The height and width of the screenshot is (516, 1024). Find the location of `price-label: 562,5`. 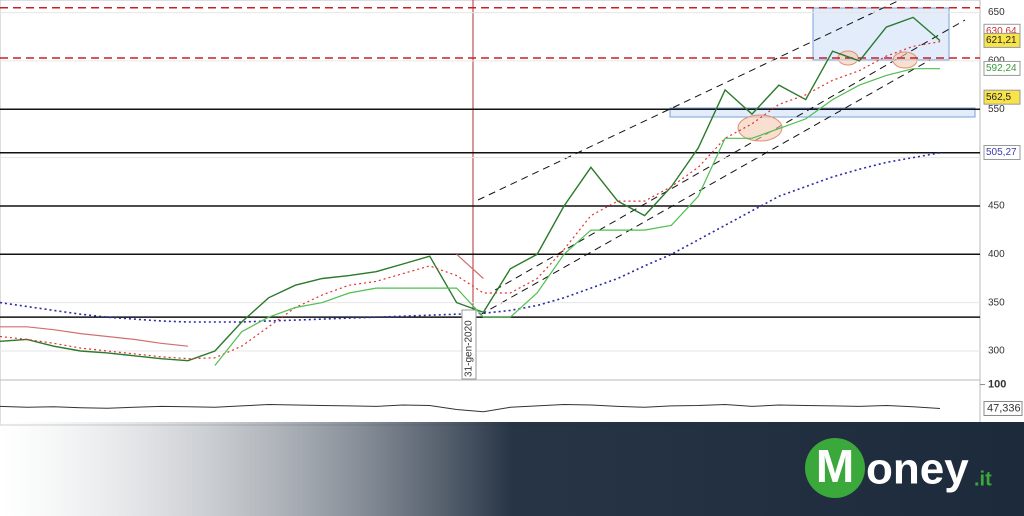

price-label: 562,5 is located at coordinates (998, 97).